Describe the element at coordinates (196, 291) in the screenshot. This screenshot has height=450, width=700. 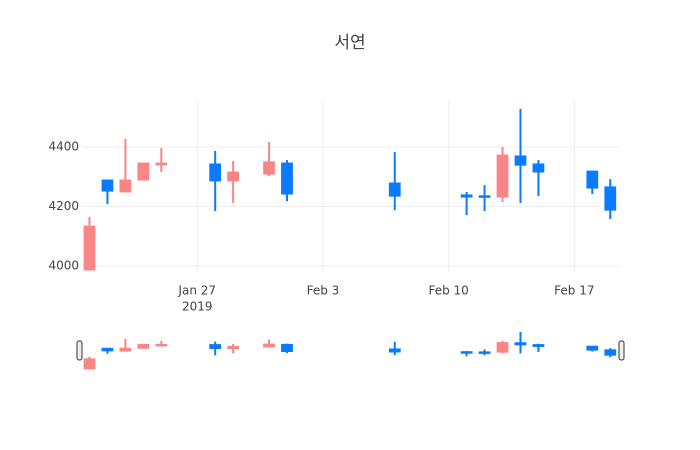
I see `x-tick-label: Jan 27` at that location.